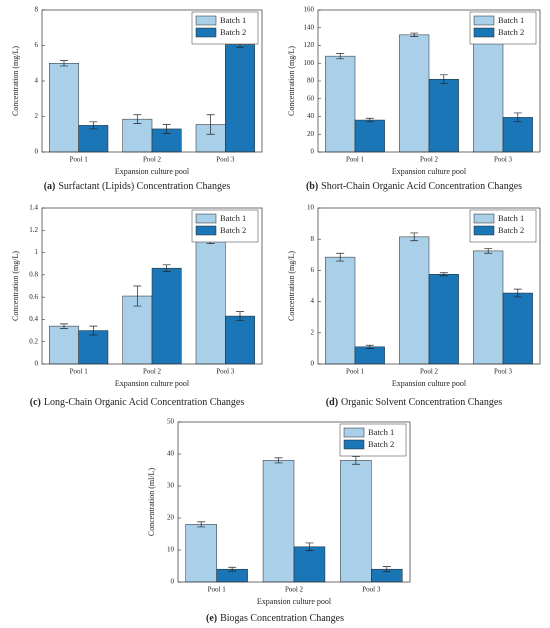  I want to click on caption: (d) Organic Solvent Concentration Changes, so click(414, 402).